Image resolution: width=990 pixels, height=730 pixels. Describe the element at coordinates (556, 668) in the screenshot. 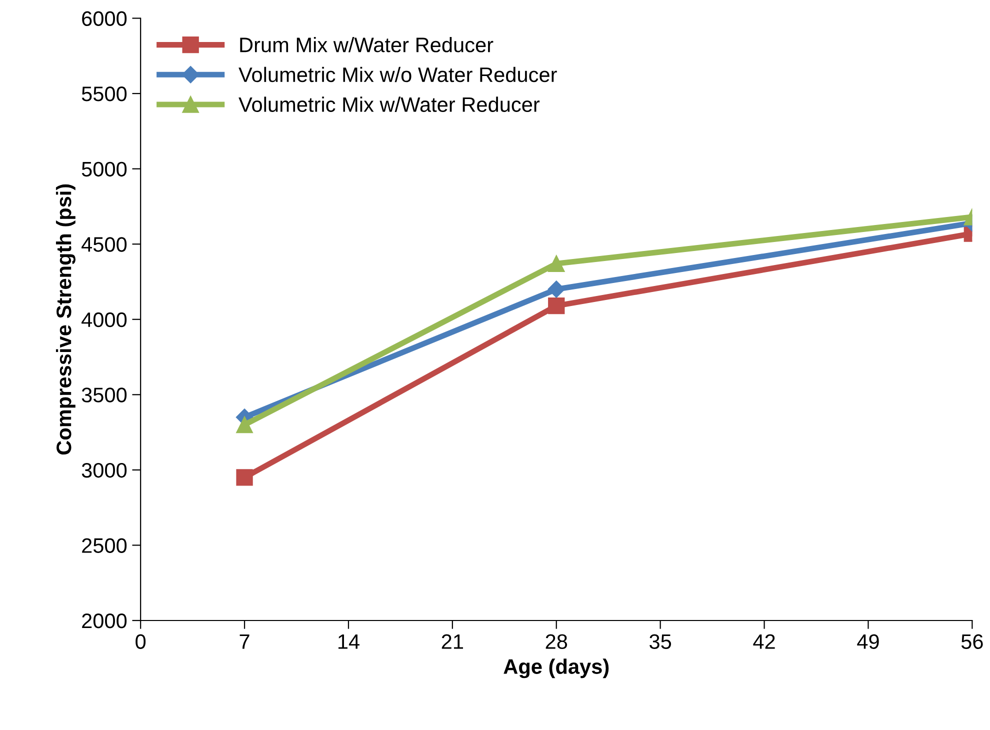

I see `x-axis-title: Age (days)` at that location.